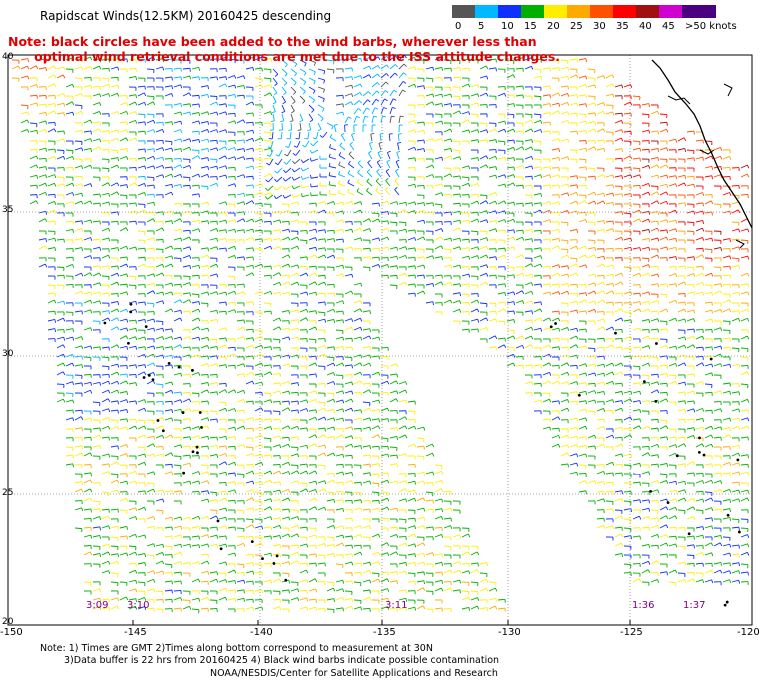  I want to click on lat-label-20: 20, so click(8, 622).